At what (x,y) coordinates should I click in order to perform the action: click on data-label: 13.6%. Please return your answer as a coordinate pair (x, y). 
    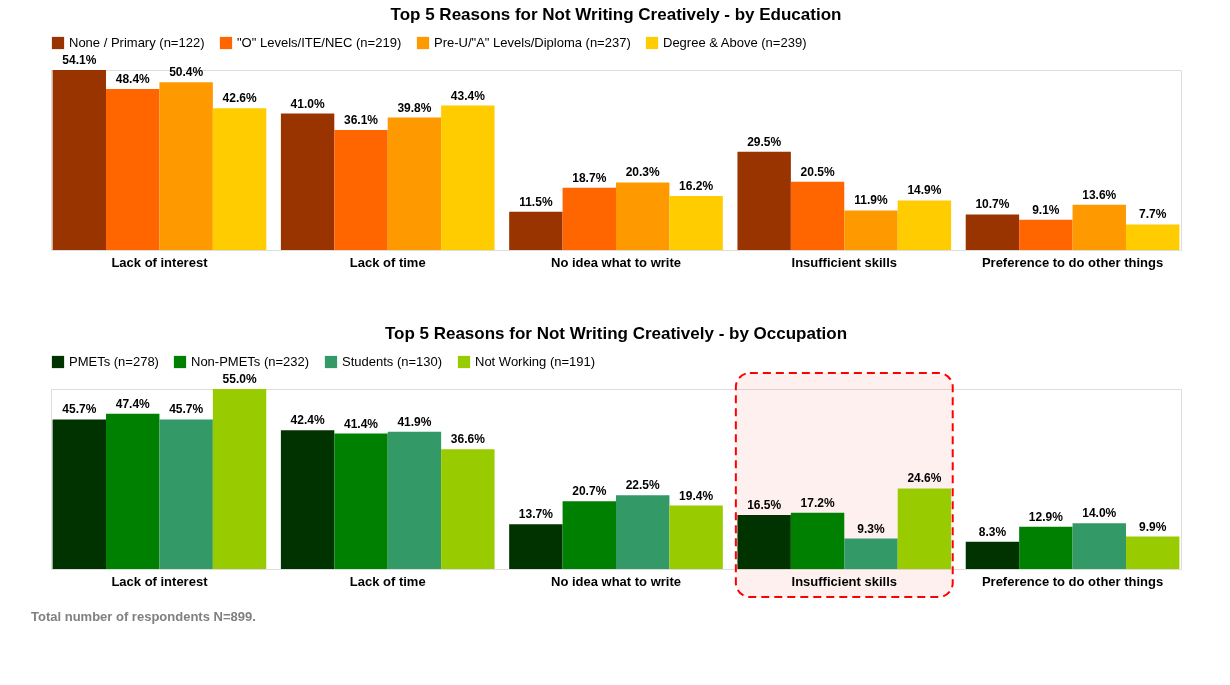
    Looking at the image, I should click on (1099, 194).